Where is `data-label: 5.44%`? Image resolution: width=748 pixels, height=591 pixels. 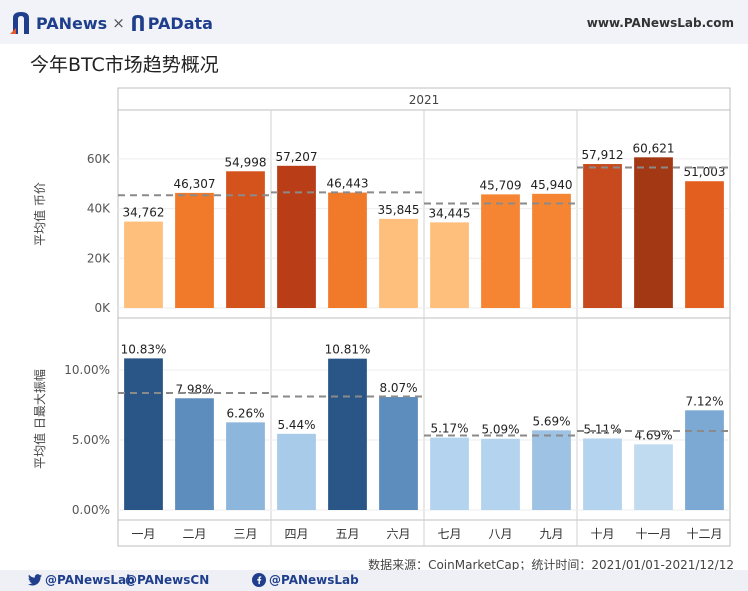 data-label: 5.44% is located at coordinates (296, 425).